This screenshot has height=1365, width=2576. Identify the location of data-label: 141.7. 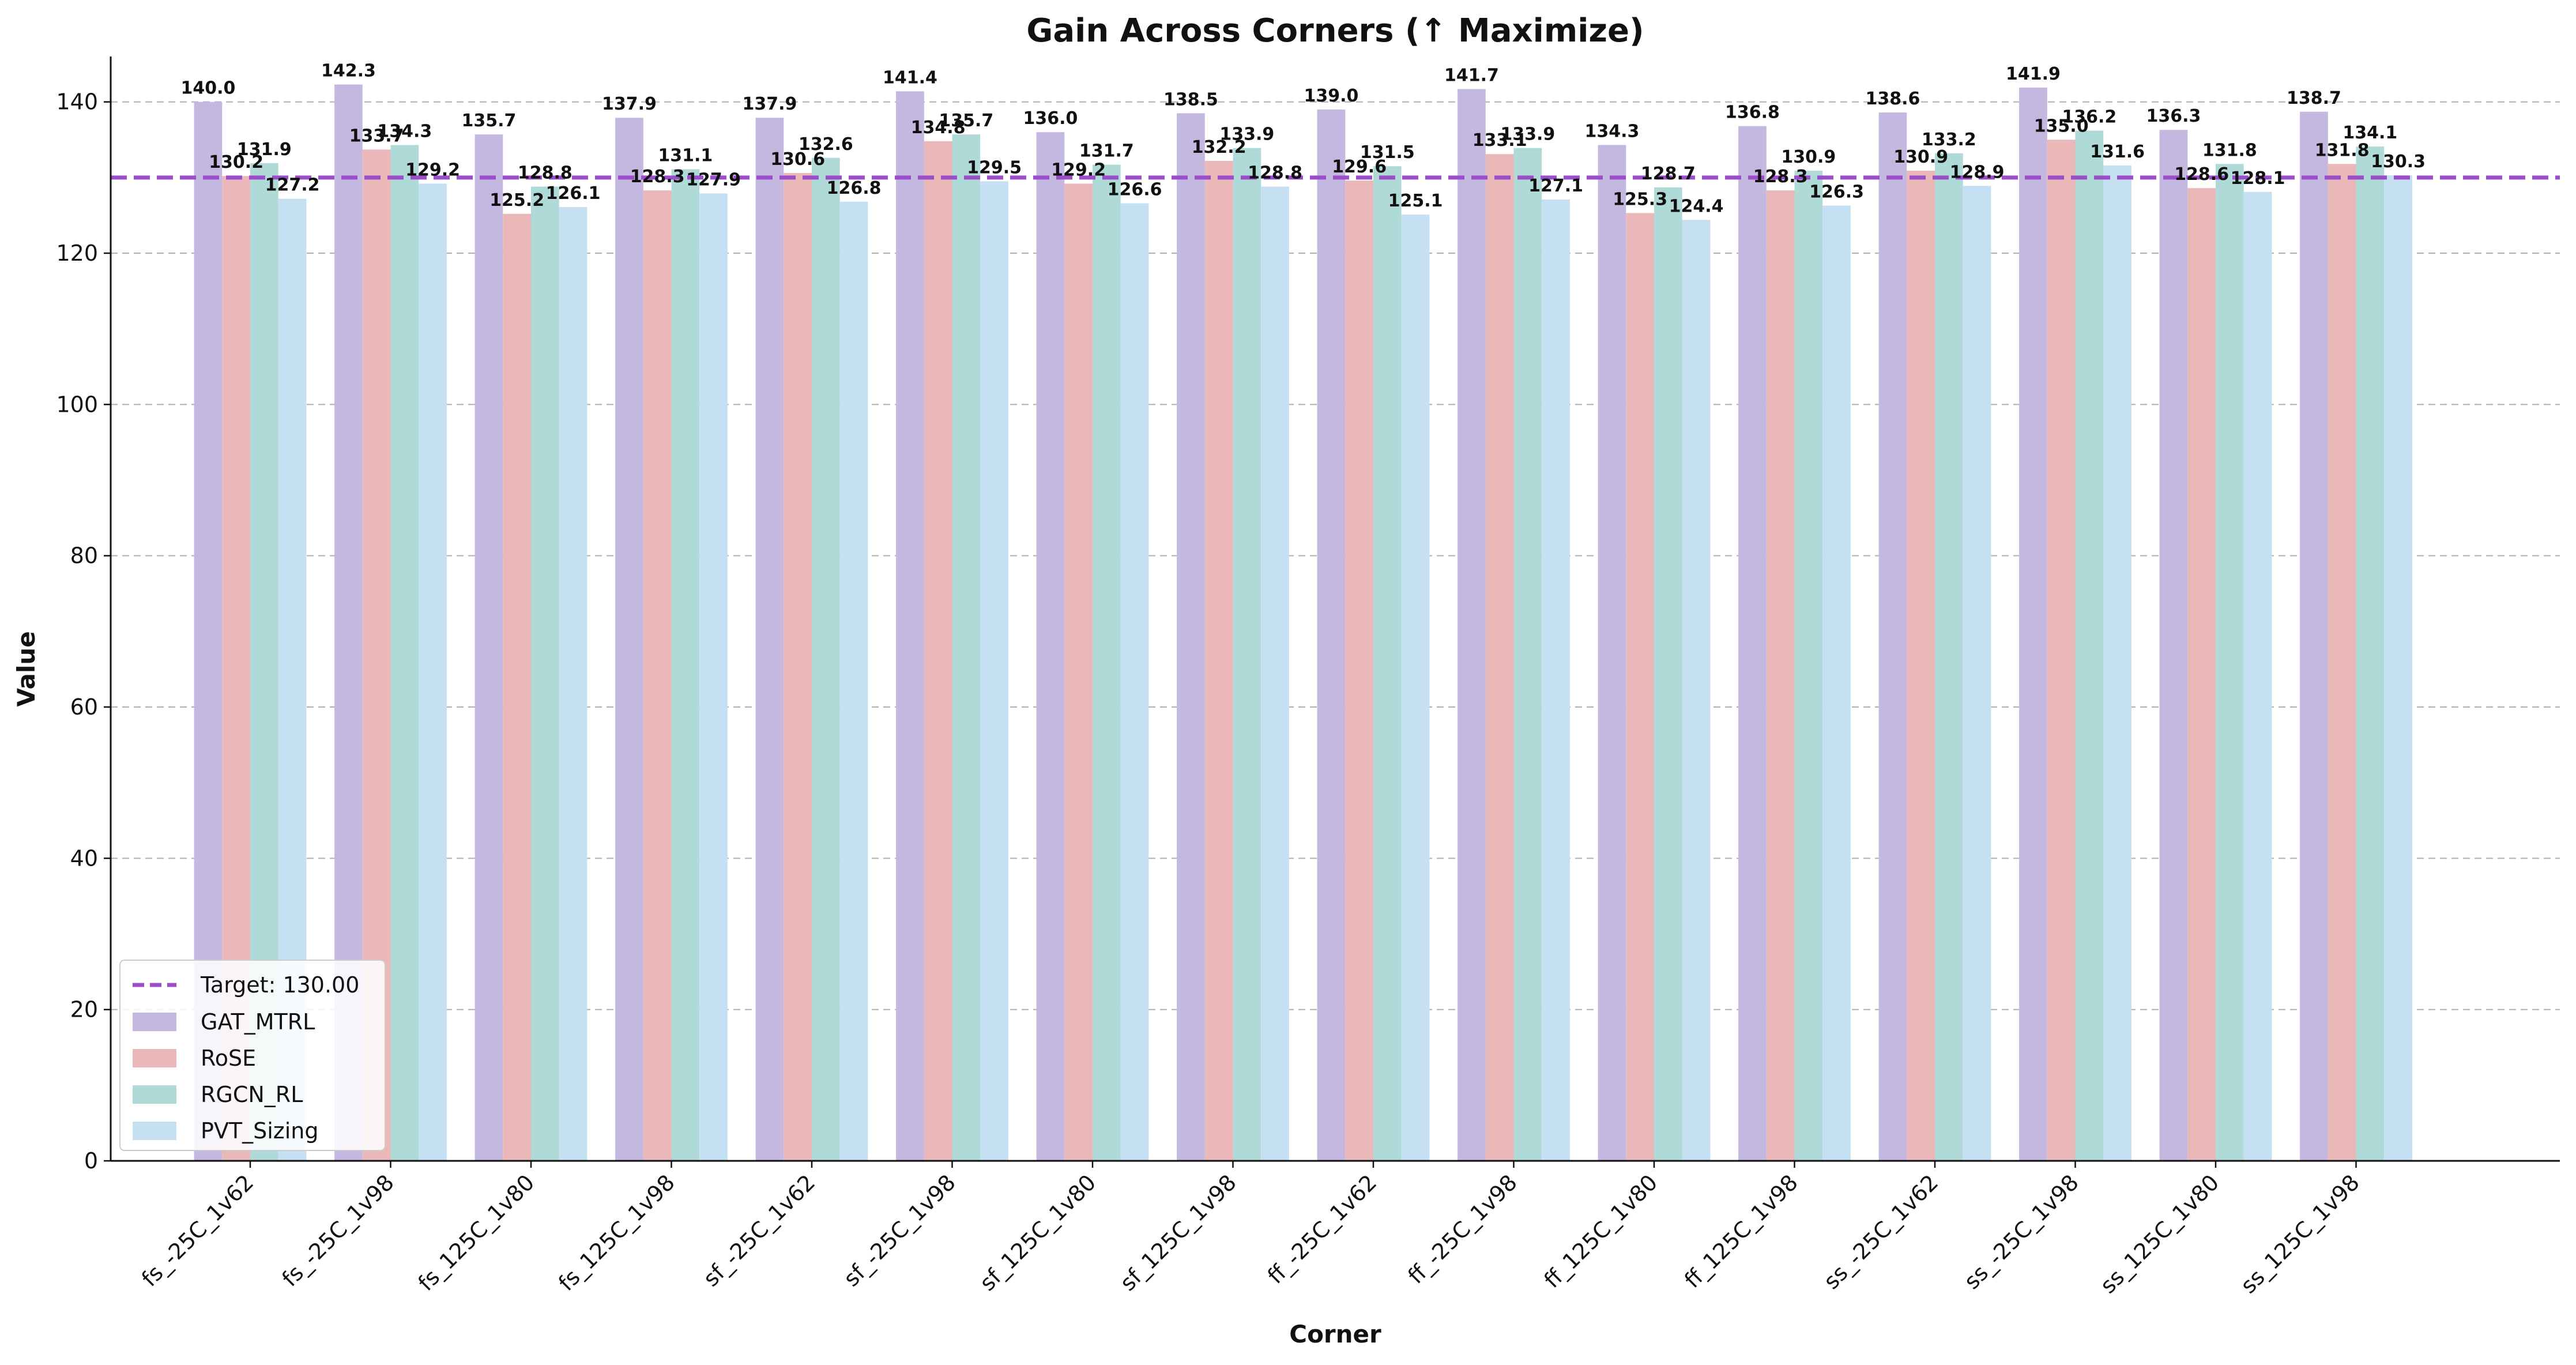
(1471, 75).